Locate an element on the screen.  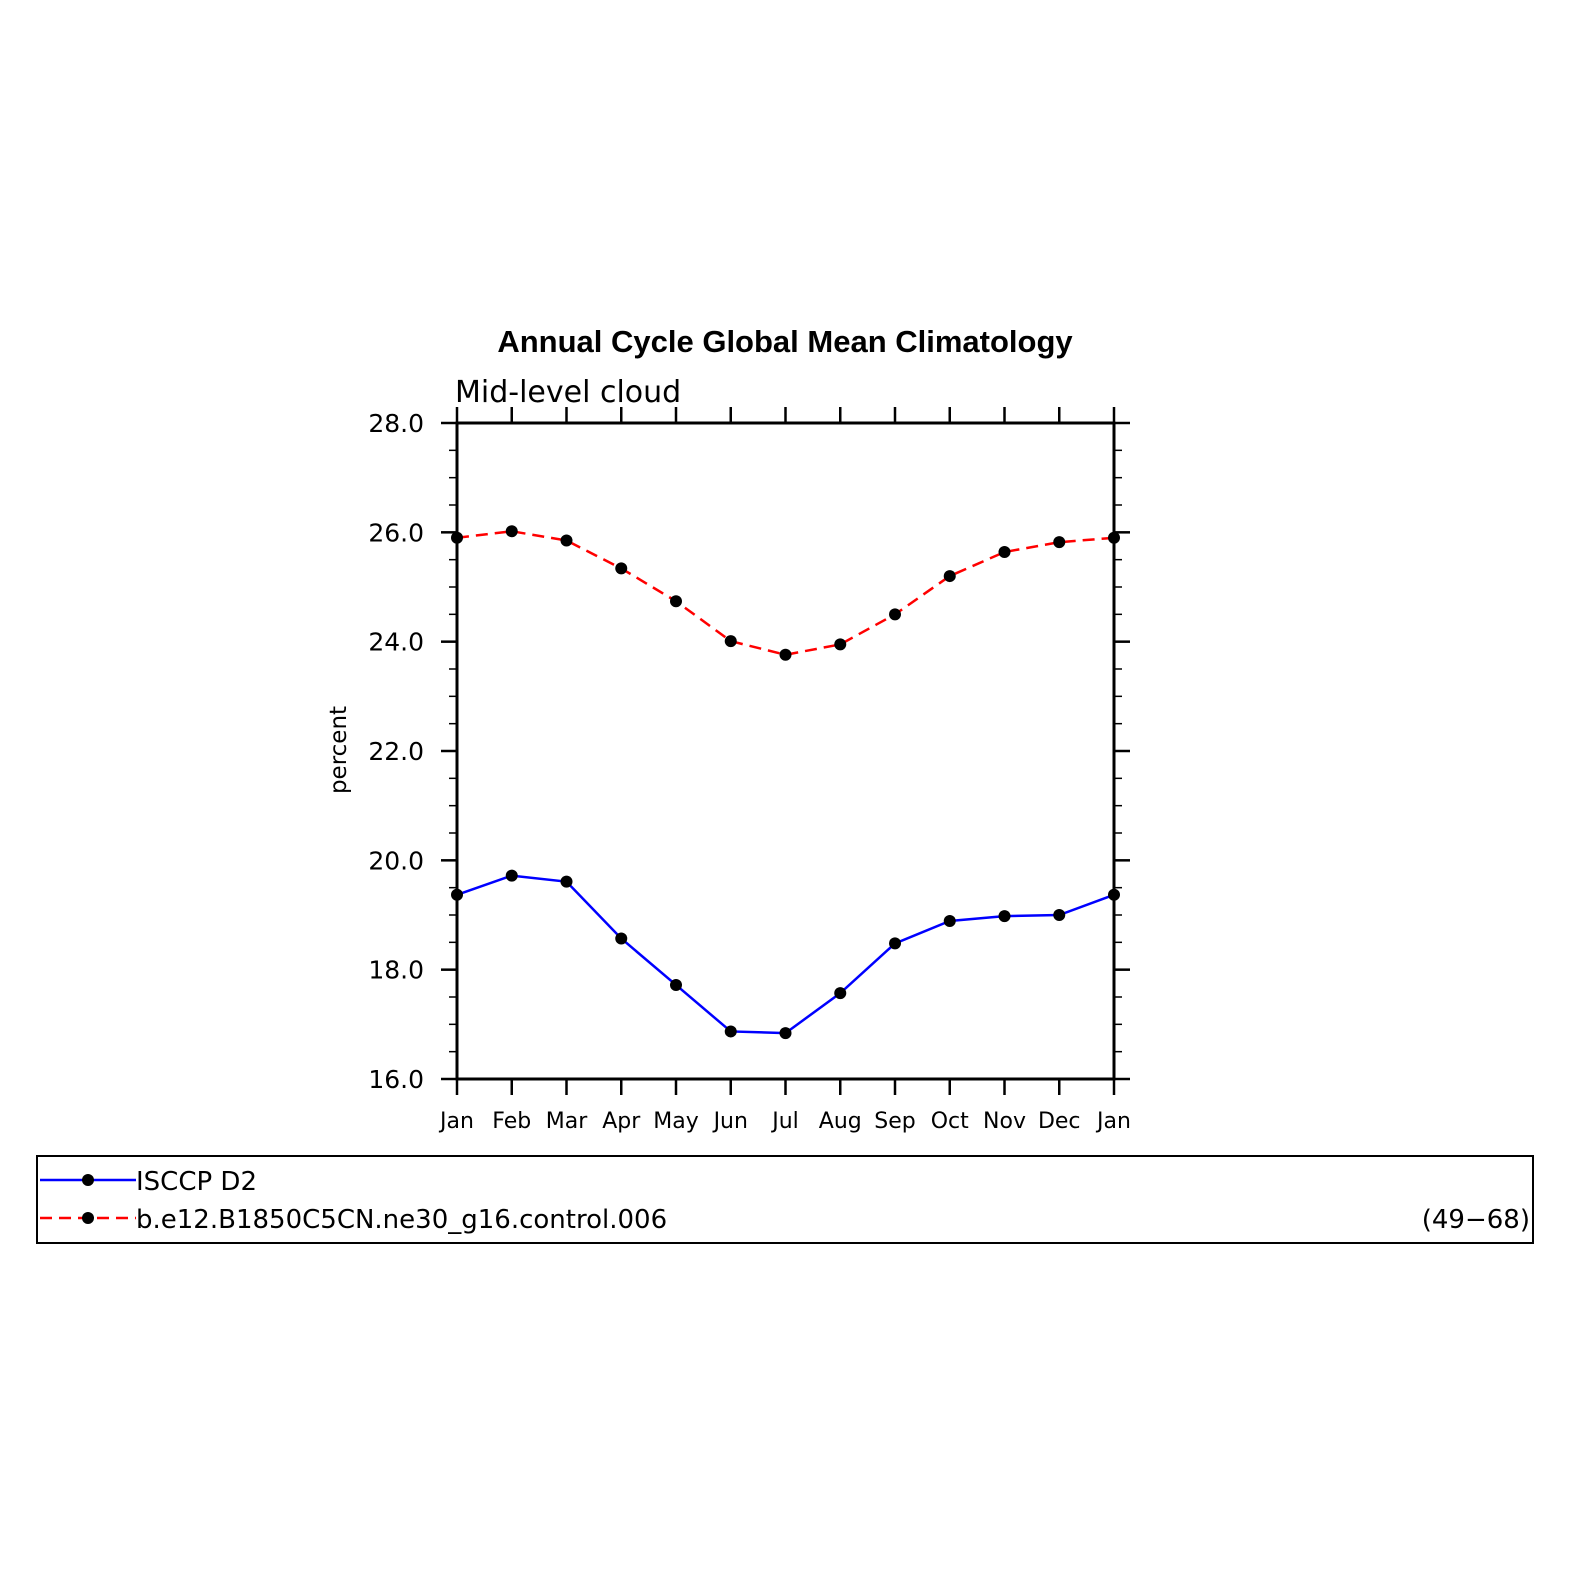
y-tick-label: 20.0 is located at coordinates (396, 860).